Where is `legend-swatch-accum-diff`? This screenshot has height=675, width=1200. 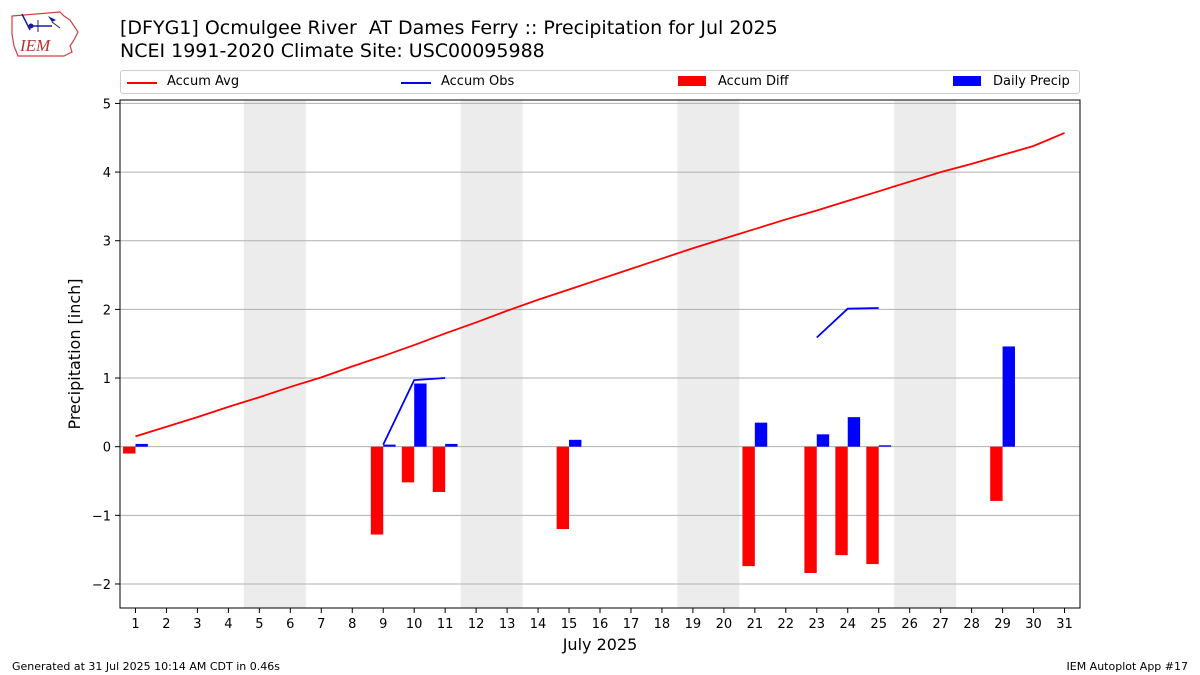
legend-swatch-accum-diff is located at coordinates (692, 81).